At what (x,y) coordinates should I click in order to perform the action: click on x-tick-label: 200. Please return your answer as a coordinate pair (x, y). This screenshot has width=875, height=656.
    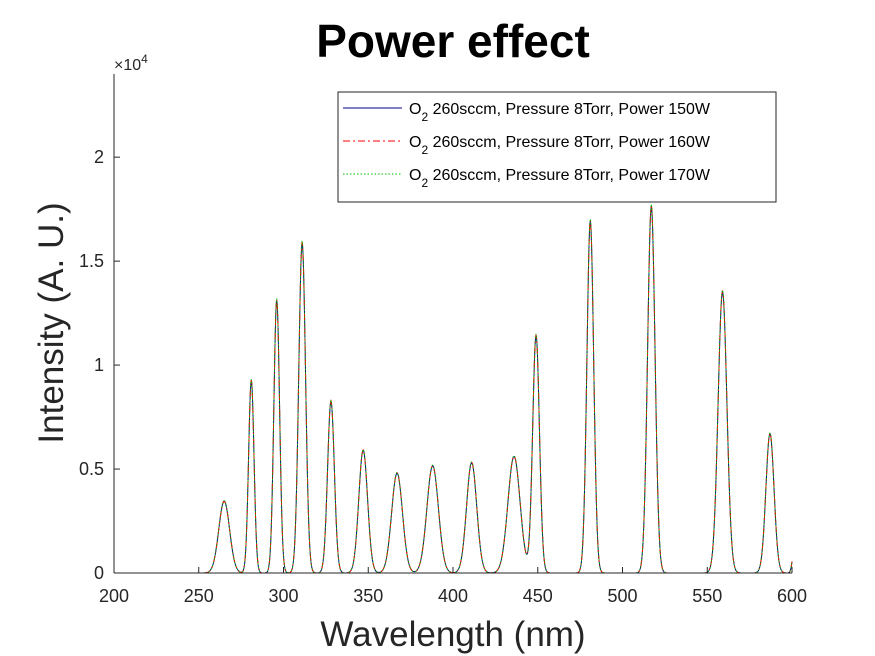
    Looking at the image, I should click on (114, 596).